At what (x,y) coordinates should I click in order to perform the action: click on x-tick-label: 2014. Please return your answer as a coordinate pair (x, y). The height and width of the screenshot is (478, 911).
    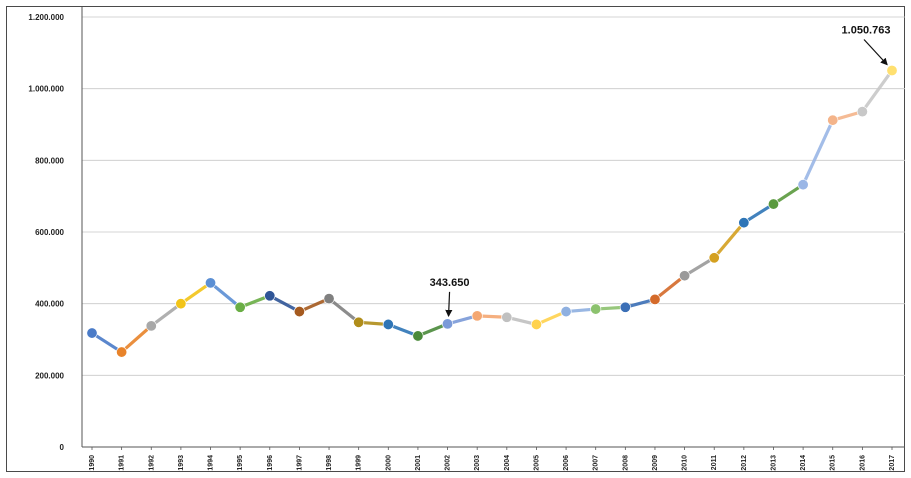
    Looking at the image, I should click on (803, 463).